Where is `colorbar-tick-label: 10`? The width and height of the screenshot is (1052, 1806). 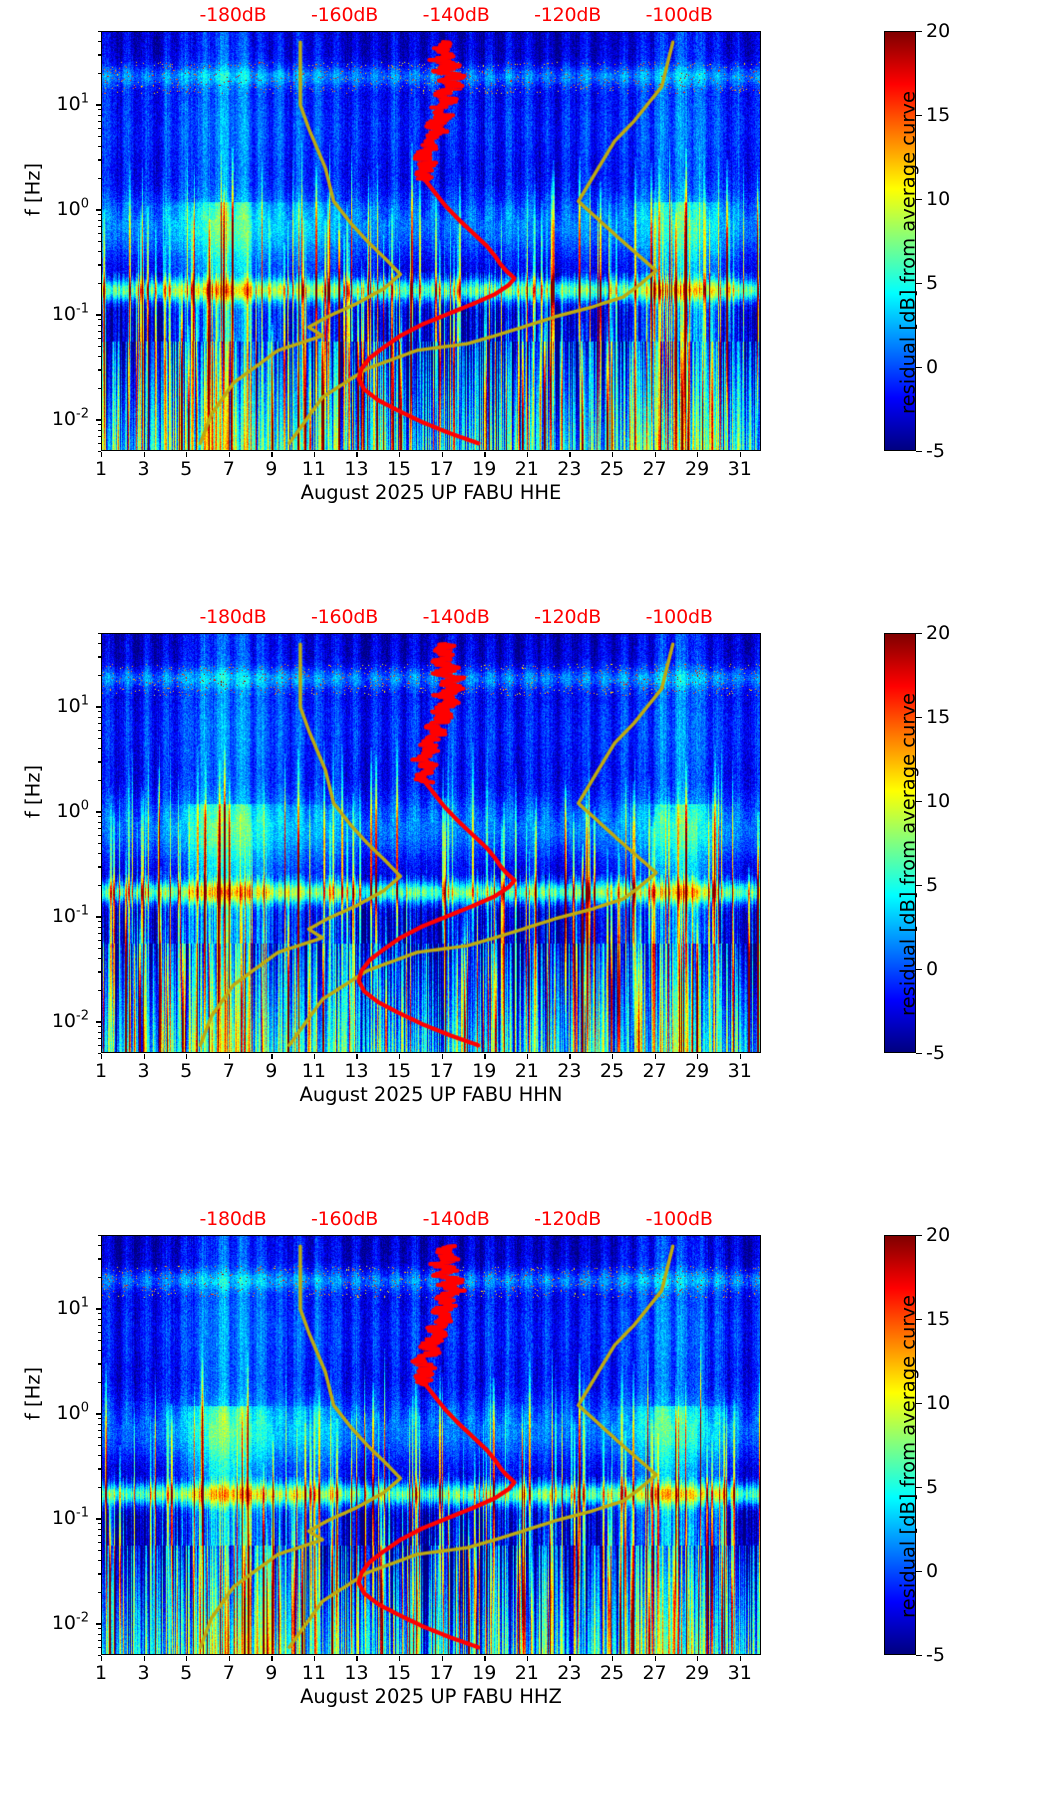 colorbar-tick-label: 10 is located at coordinates (938, 1403).